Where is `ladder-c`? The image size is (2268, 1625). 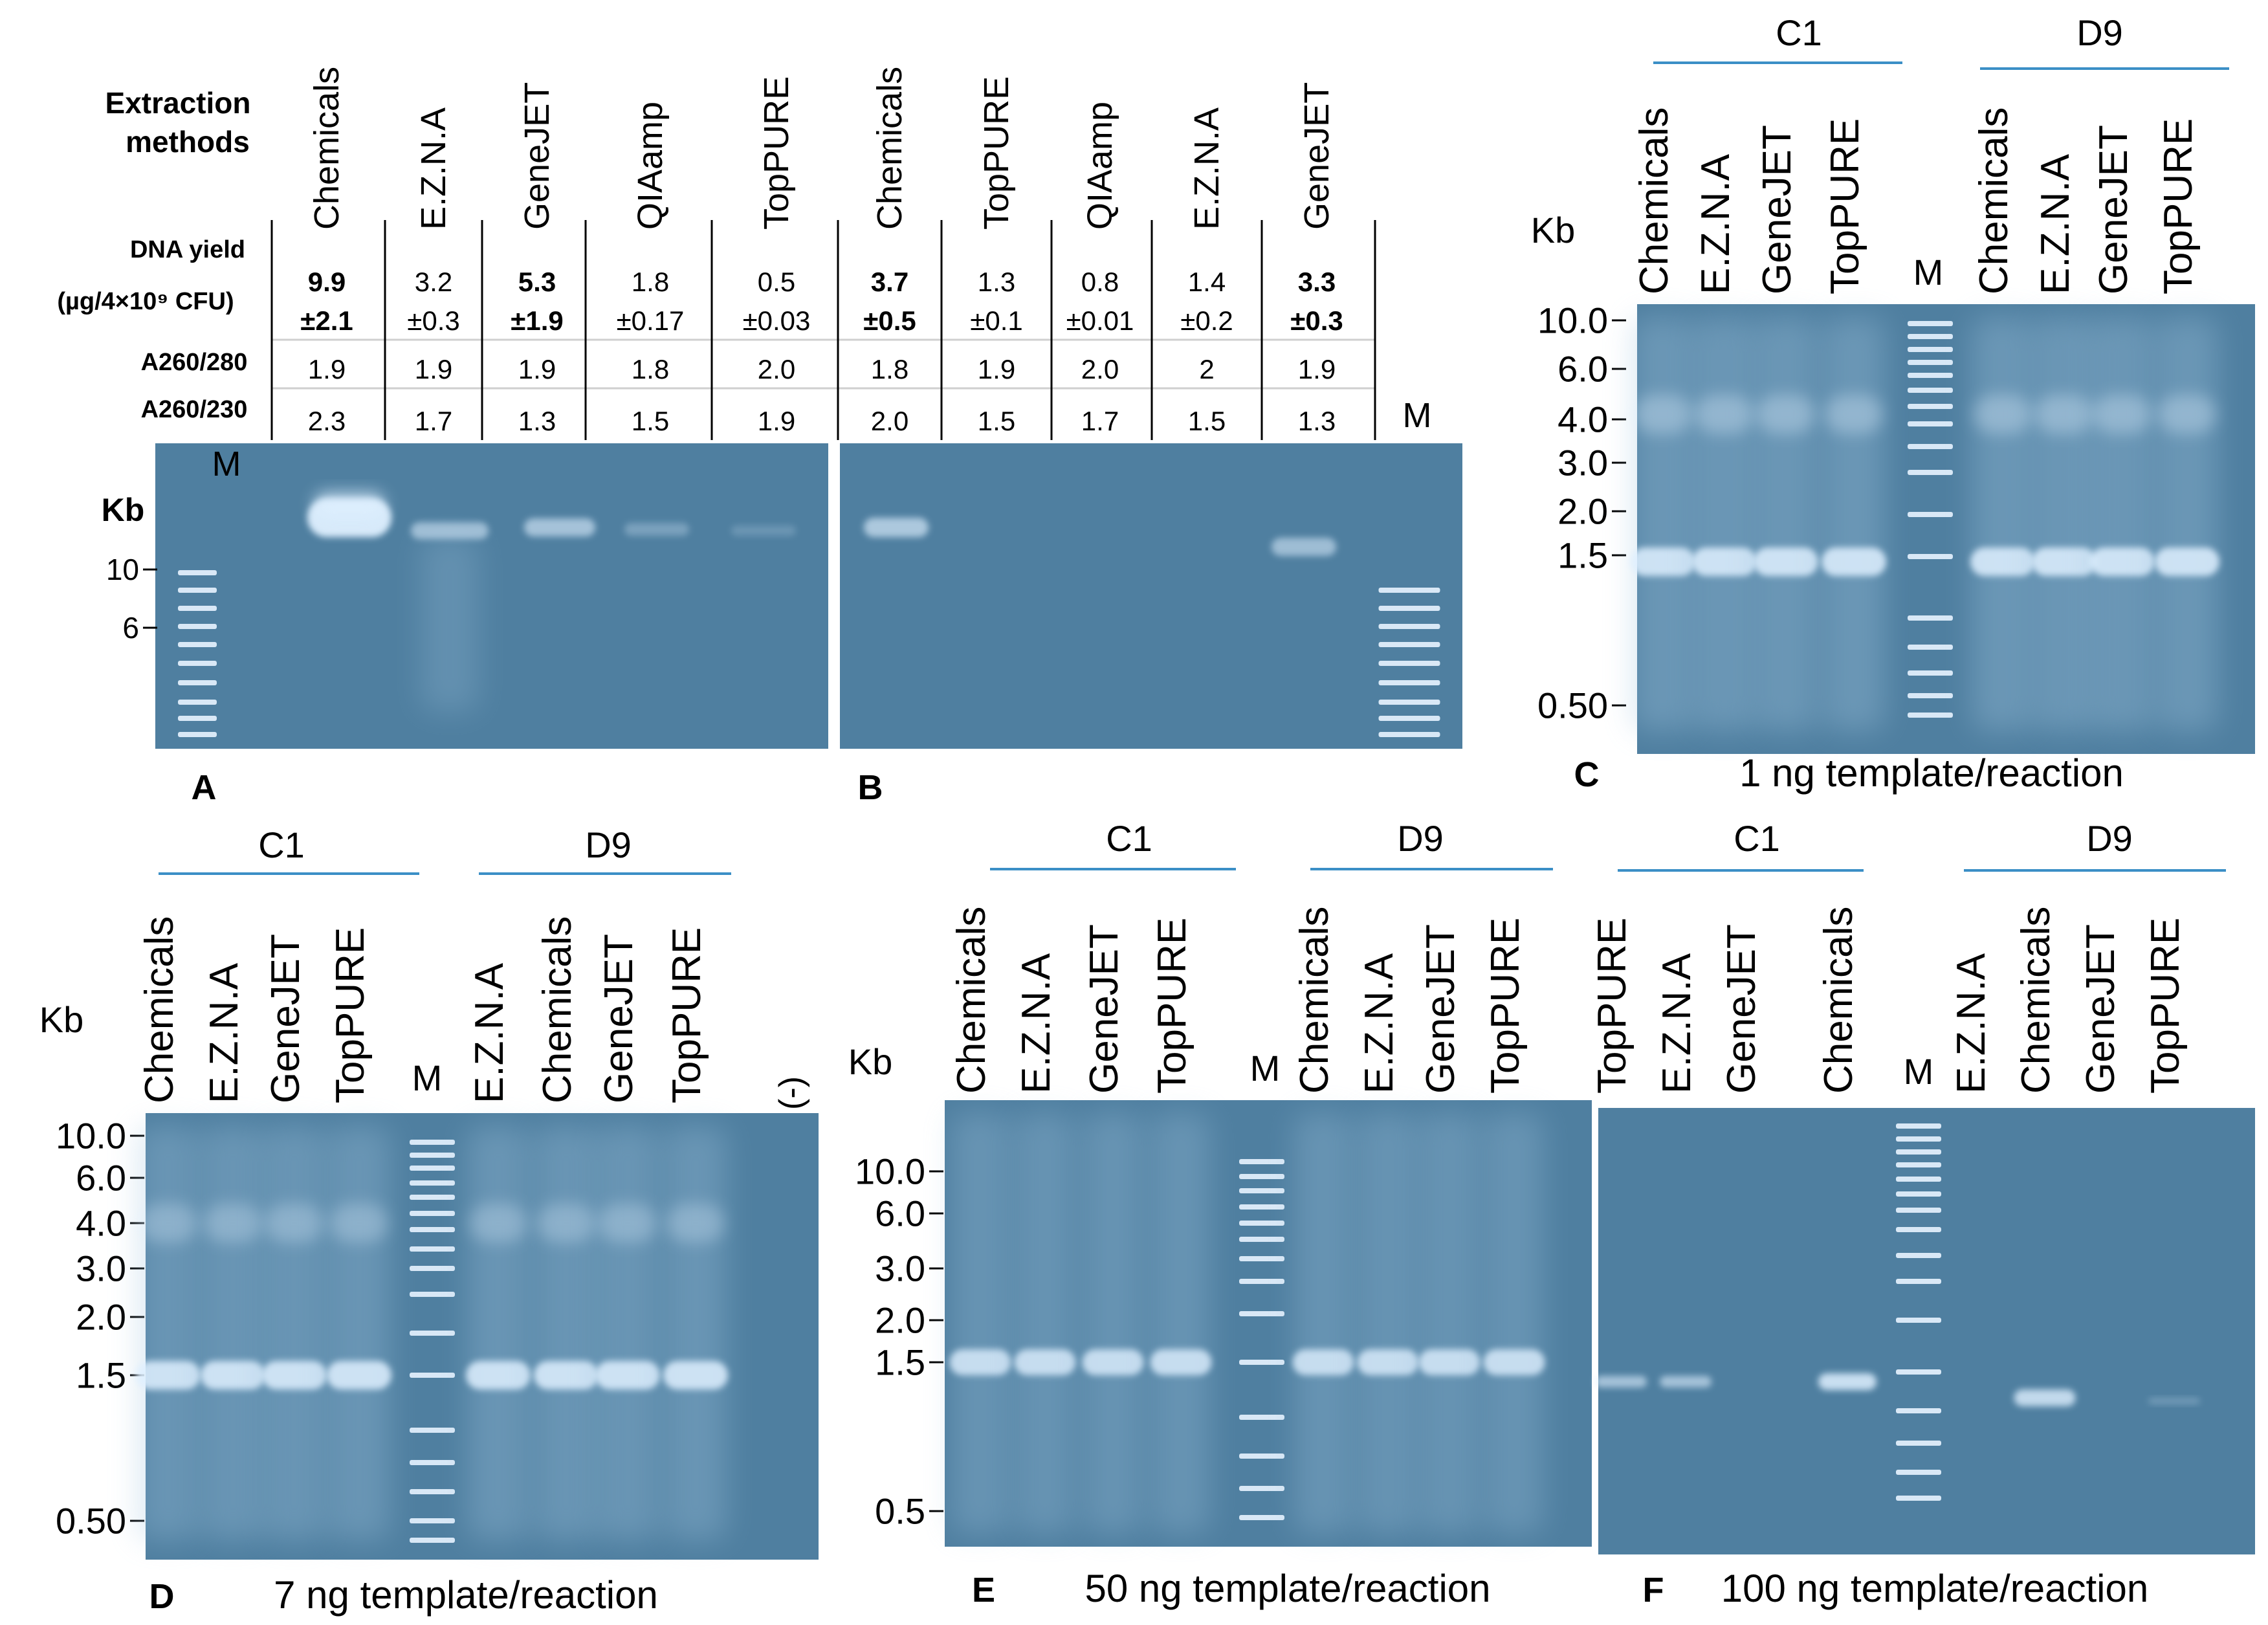
ladder-c is located at coordinates (1931, 519).